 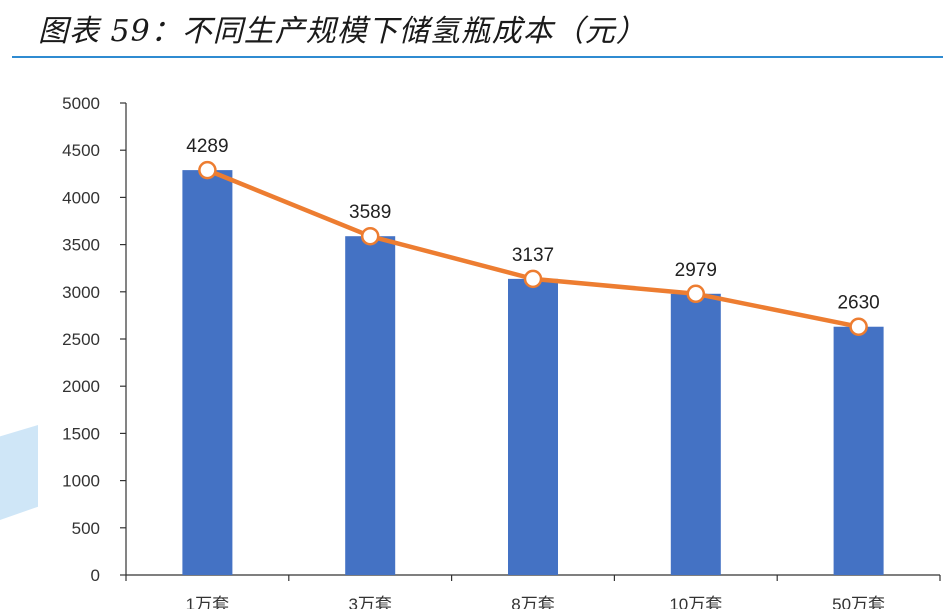 What do you see at coordinates (81, 150) in the screenshot?
I see `y-tick-label: 4500` at bounding box center [81, 150].